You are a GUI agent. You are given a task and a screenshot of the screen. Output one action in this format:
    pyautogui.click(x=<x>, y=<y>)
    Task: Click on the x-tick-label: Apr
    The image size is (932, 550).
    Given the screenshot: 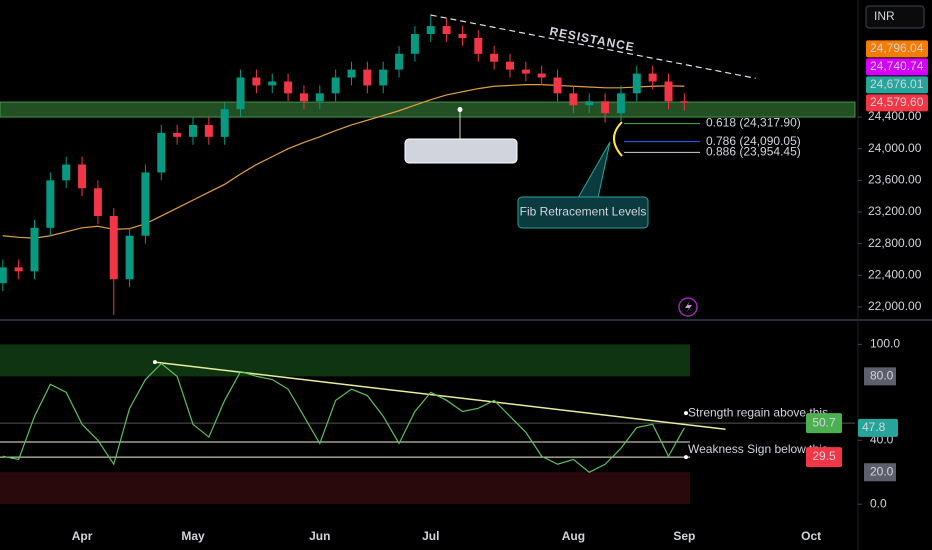 What is the action you would take?
    pyautogui.click(x=82, y=536)
    